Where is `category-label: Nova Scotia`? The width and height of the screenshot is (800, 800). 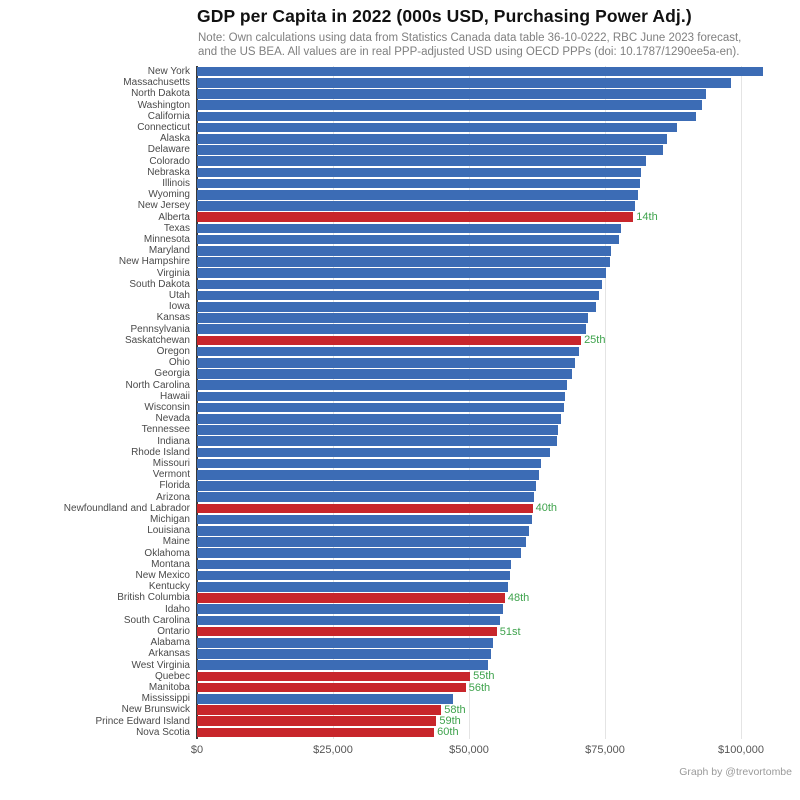 category-label: Nova Scotia is located at coordinates (163, 732).